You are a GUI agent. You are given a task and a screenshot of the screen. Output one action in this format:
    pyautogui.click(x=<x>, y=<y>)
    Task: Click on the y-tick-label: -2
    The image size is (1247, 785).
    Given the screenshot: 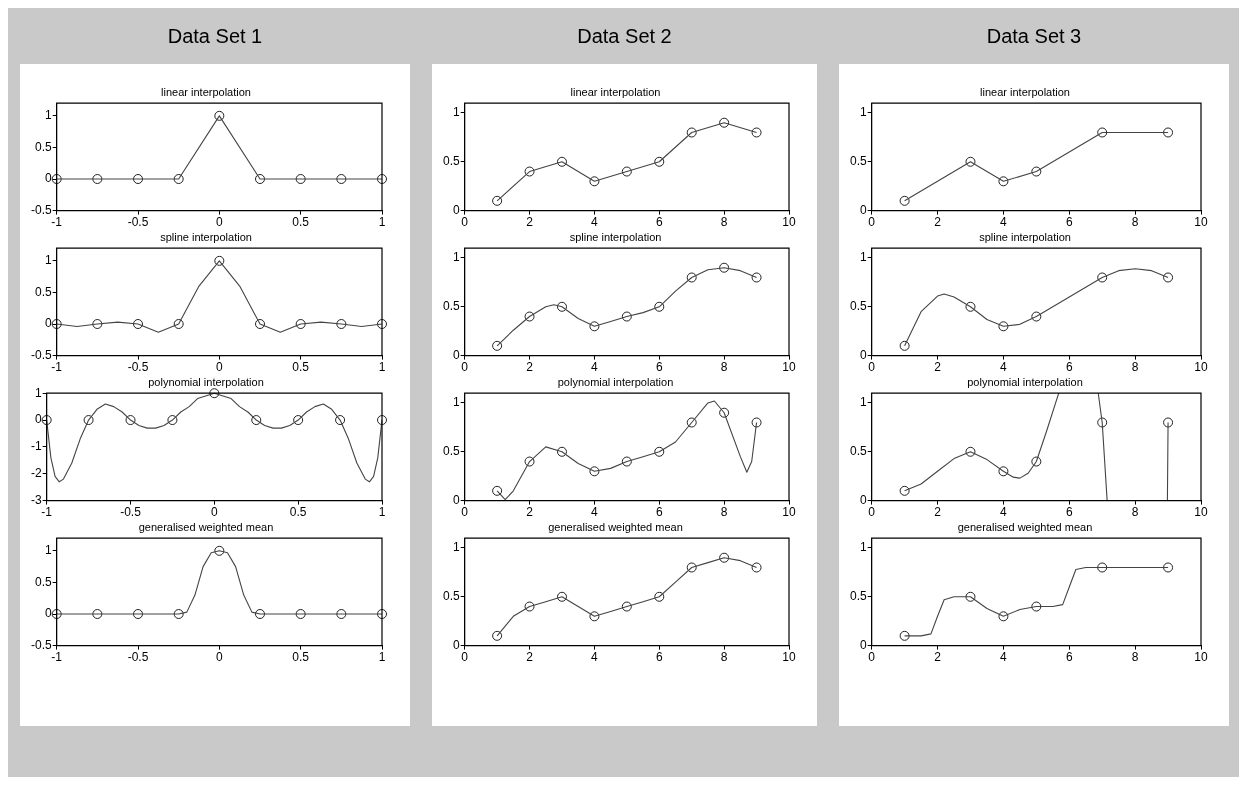 What is the action you would take?
    pyautogui.click(x=36, y=473)
    